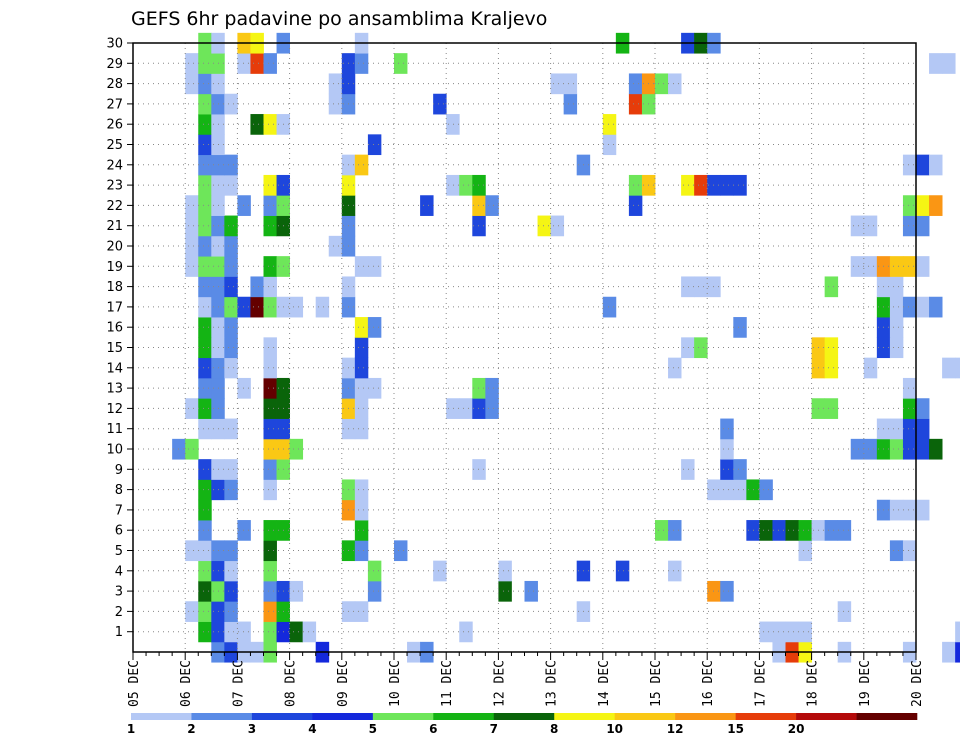  What do you see at coordinates (896, 551) in the screenshot?
I see `cell-m5-t58` at bounding box center [896, 551].